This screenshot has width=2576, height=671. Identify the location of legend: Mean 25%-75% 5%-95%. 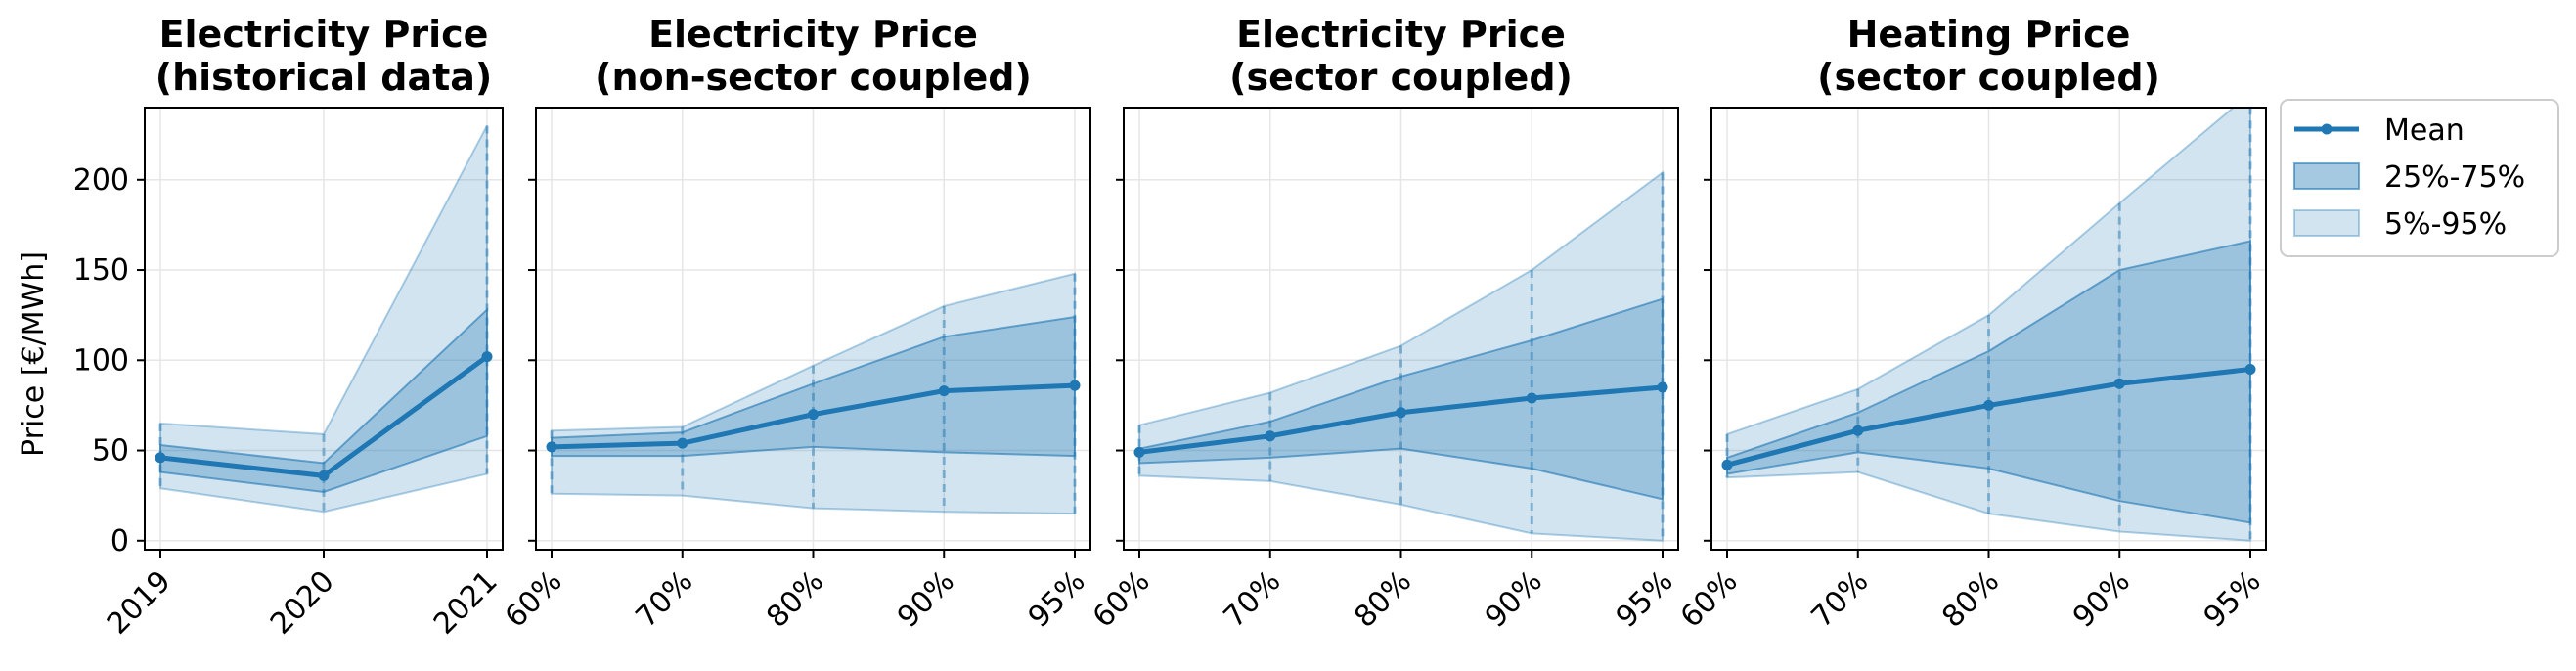
(2419, 178).